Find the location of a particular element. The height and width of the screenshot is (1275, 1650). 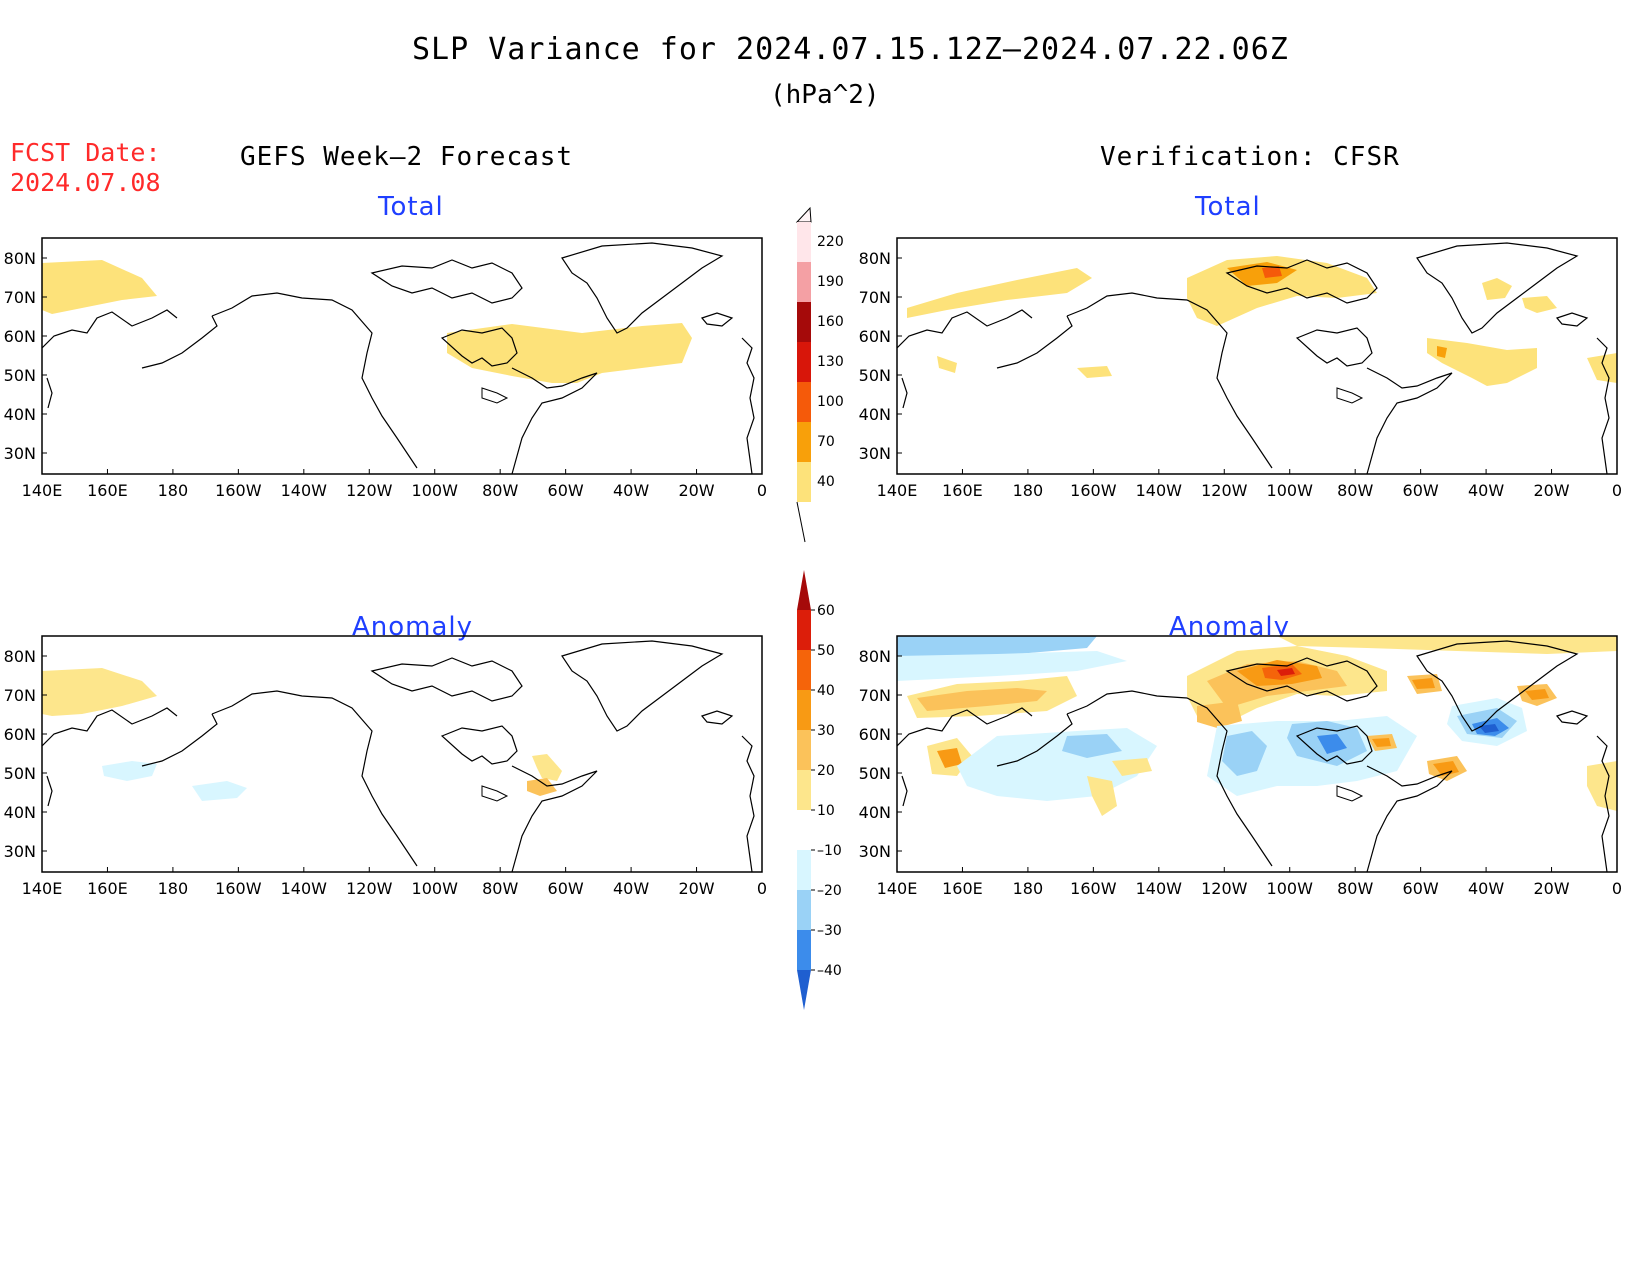

map-forecast-anomaly is located at coordinates (402, 754).